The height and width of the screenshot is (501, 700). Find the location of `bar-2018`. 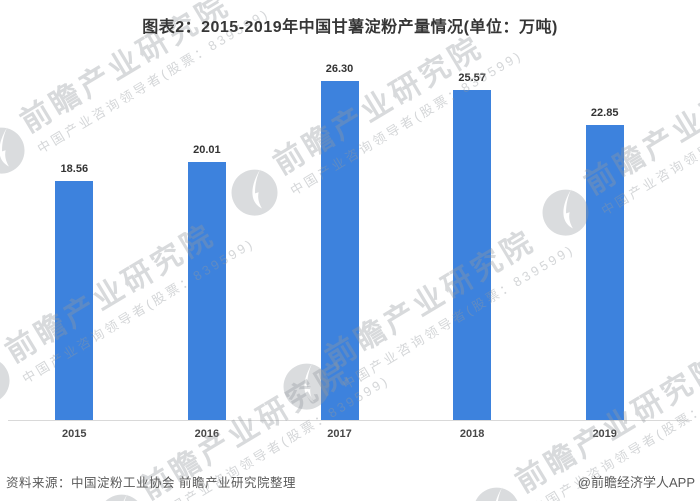

bar-2018 is located at coordinates (472, 255).